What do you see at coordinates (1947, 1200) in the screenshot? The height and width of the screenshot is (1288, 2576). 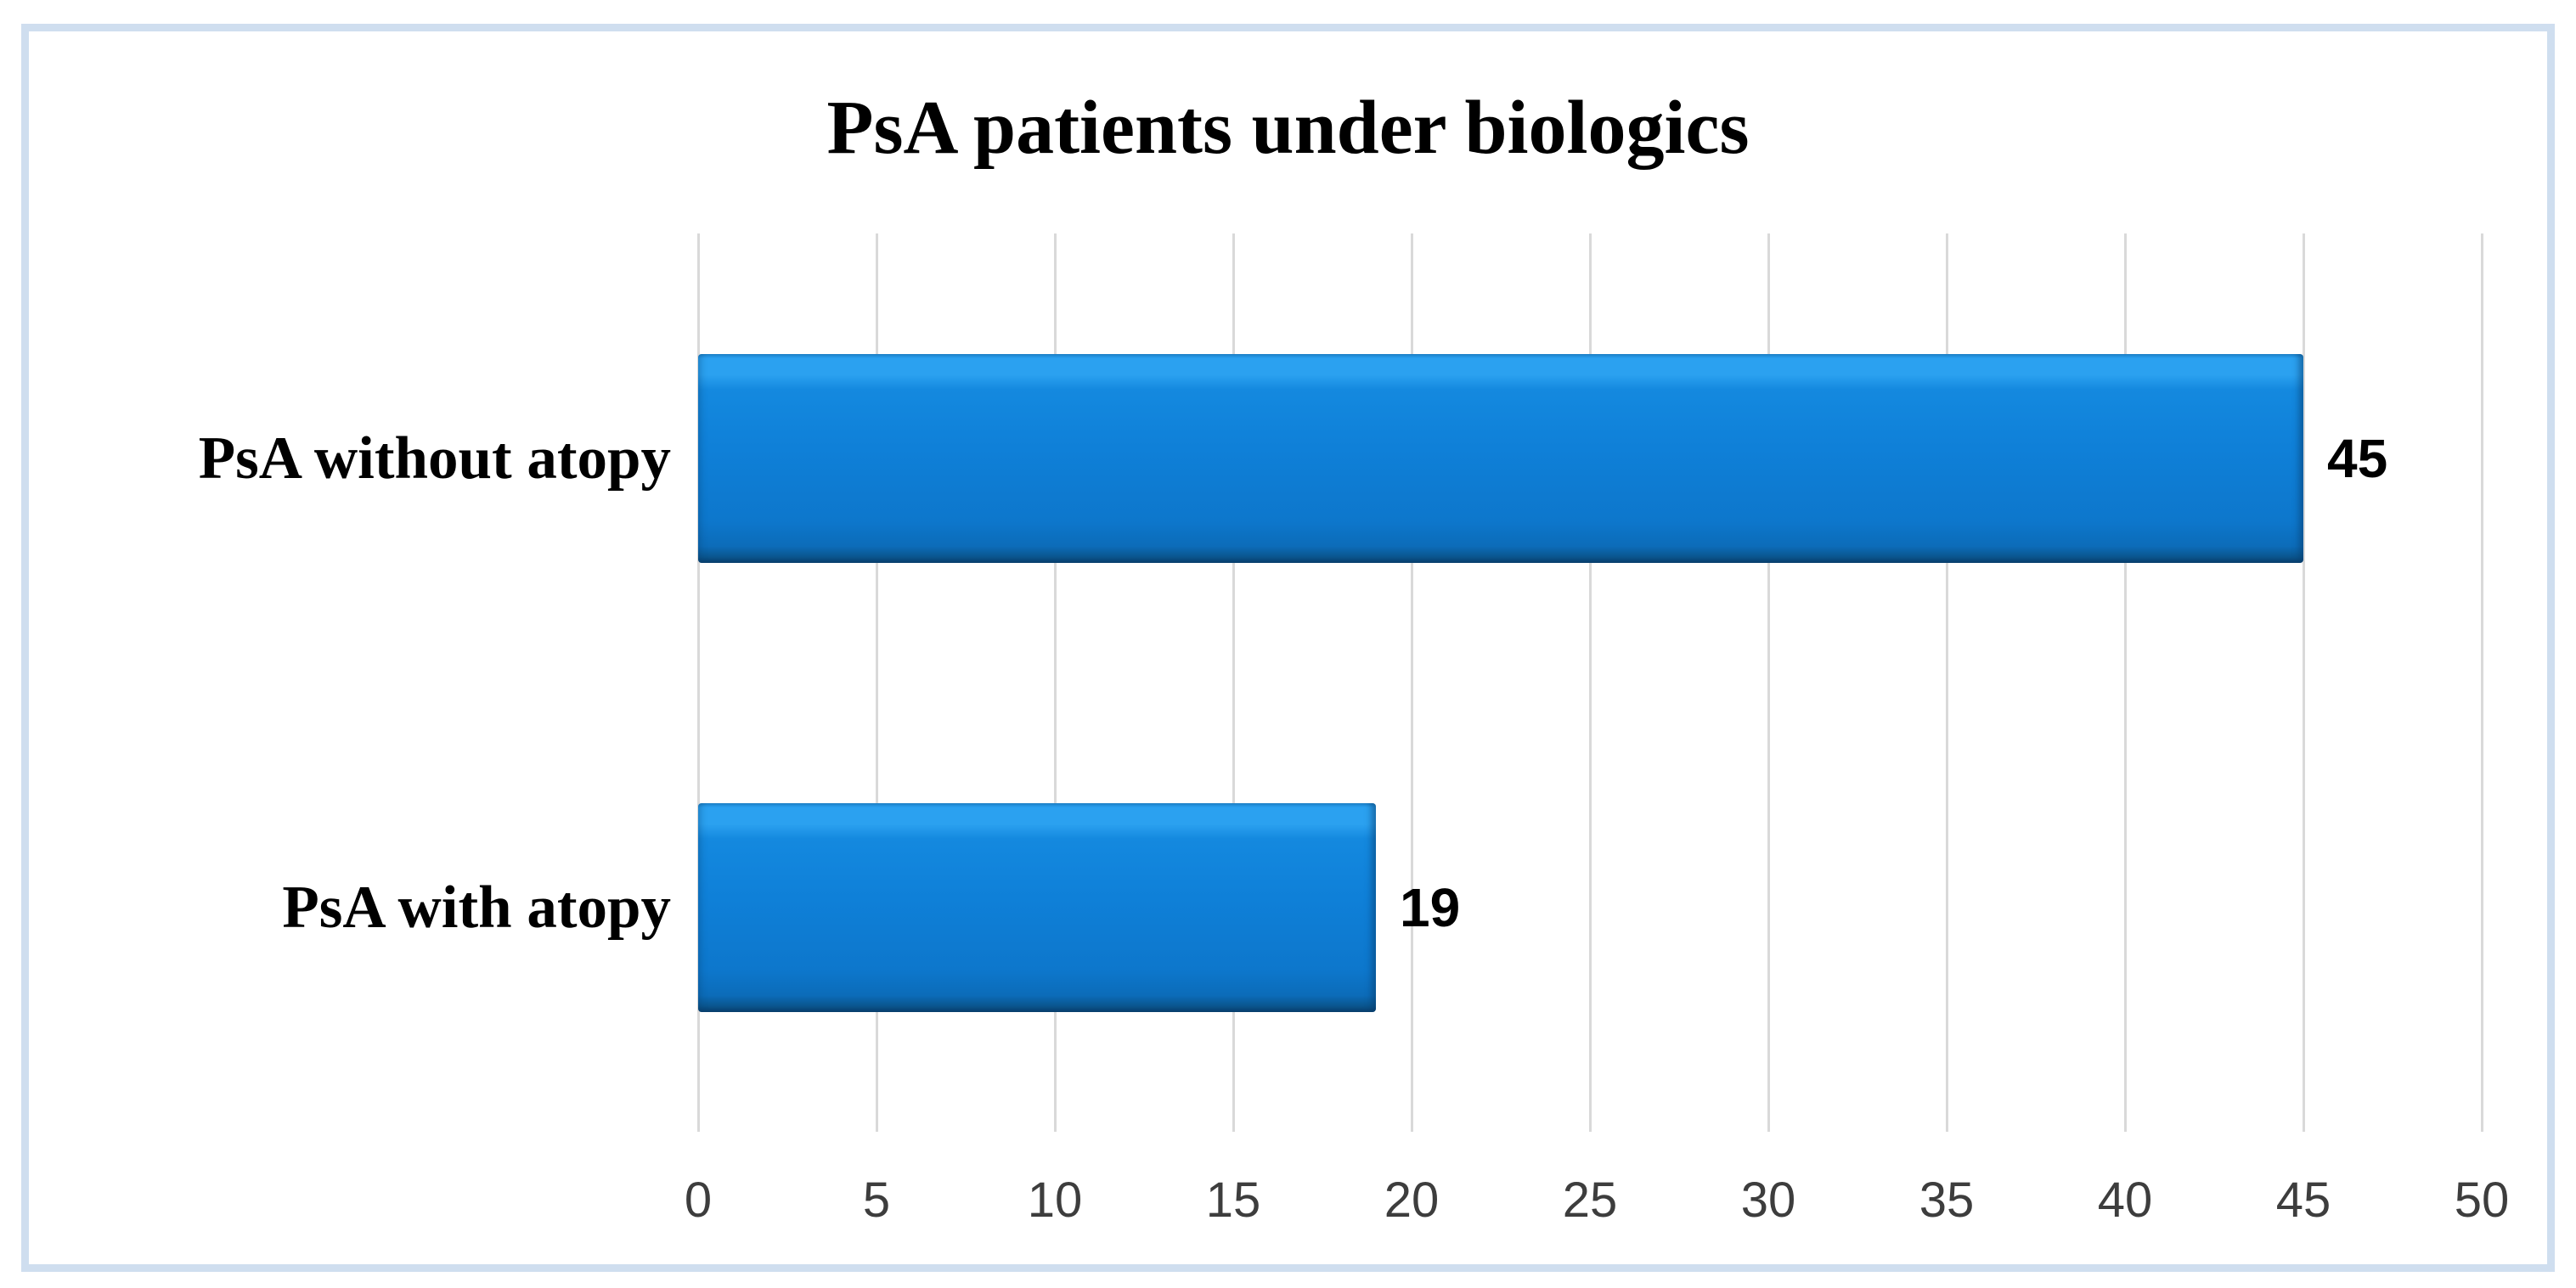 I see `x-axis-tick-label: 35` at bounding box center [1947, 1200].